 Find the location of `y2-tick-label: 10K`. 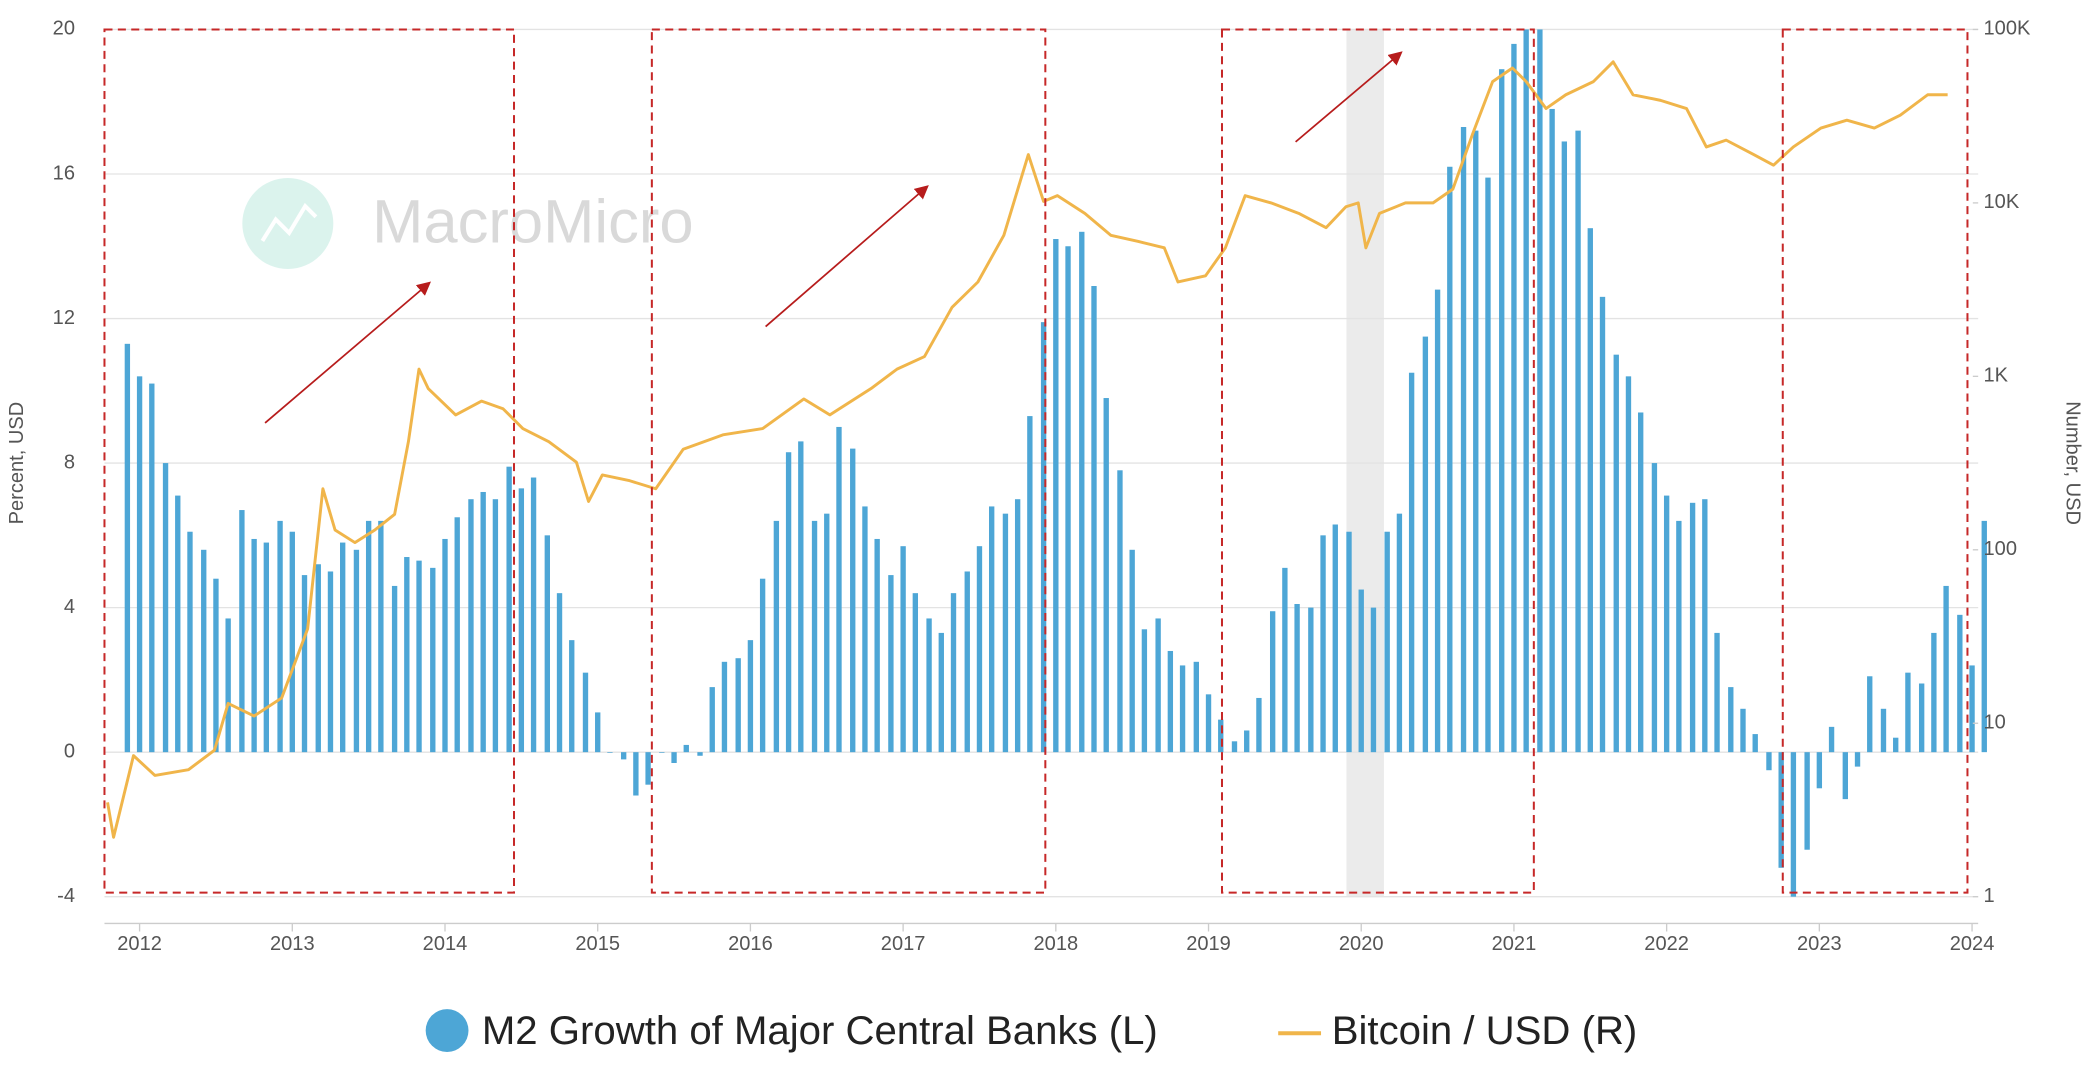

y2-tick-label: 10K is located at coordinates (2002, 202).